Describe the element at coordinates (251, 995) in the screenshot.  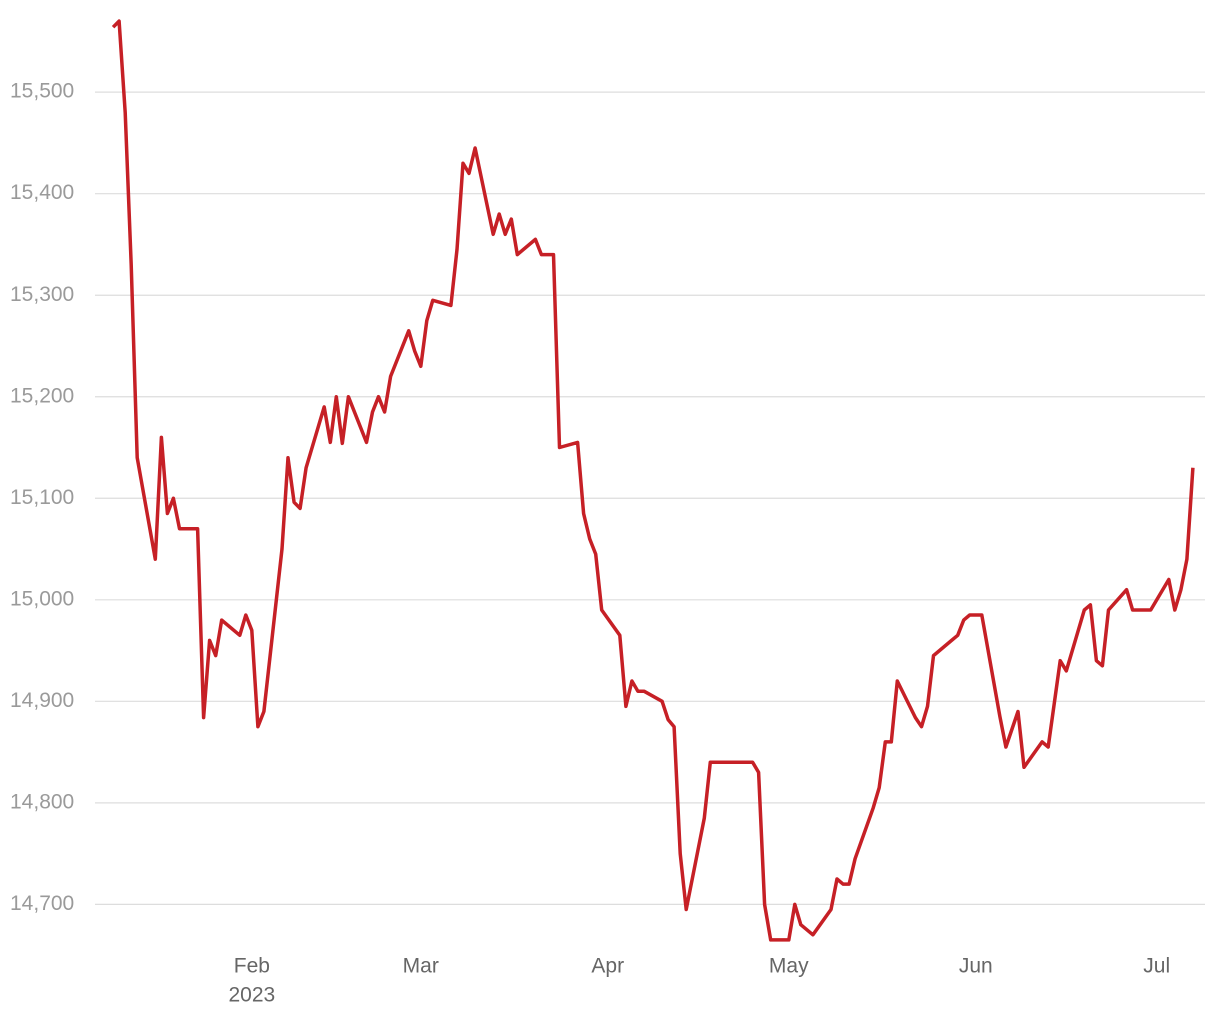
I see `x-year-label: 2023` at that location.